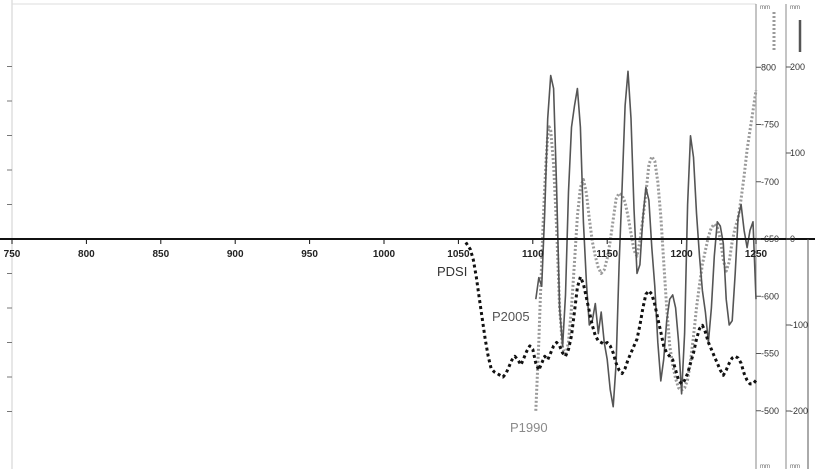 This screenshot has height=469, width=815. What do you see at coordinates (529, 427) in the screenshot?
I see `p1990-label: P1990` at bounding box center [529, 427].